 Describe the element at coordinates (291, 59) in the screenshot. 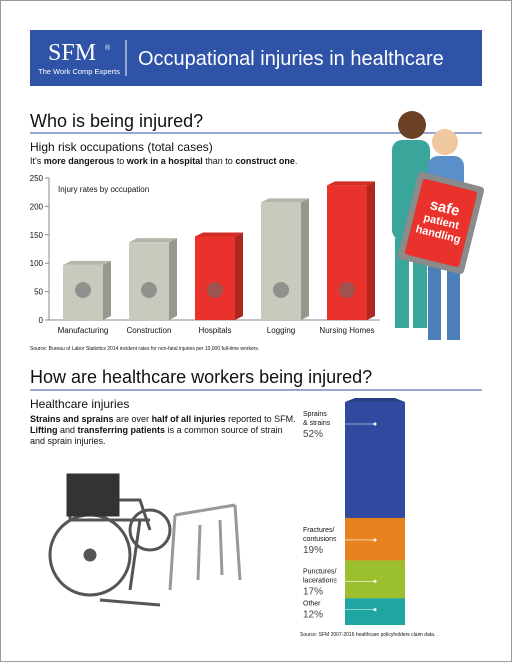

I see `header-title: Occupational injuries in healthcare` at that location.